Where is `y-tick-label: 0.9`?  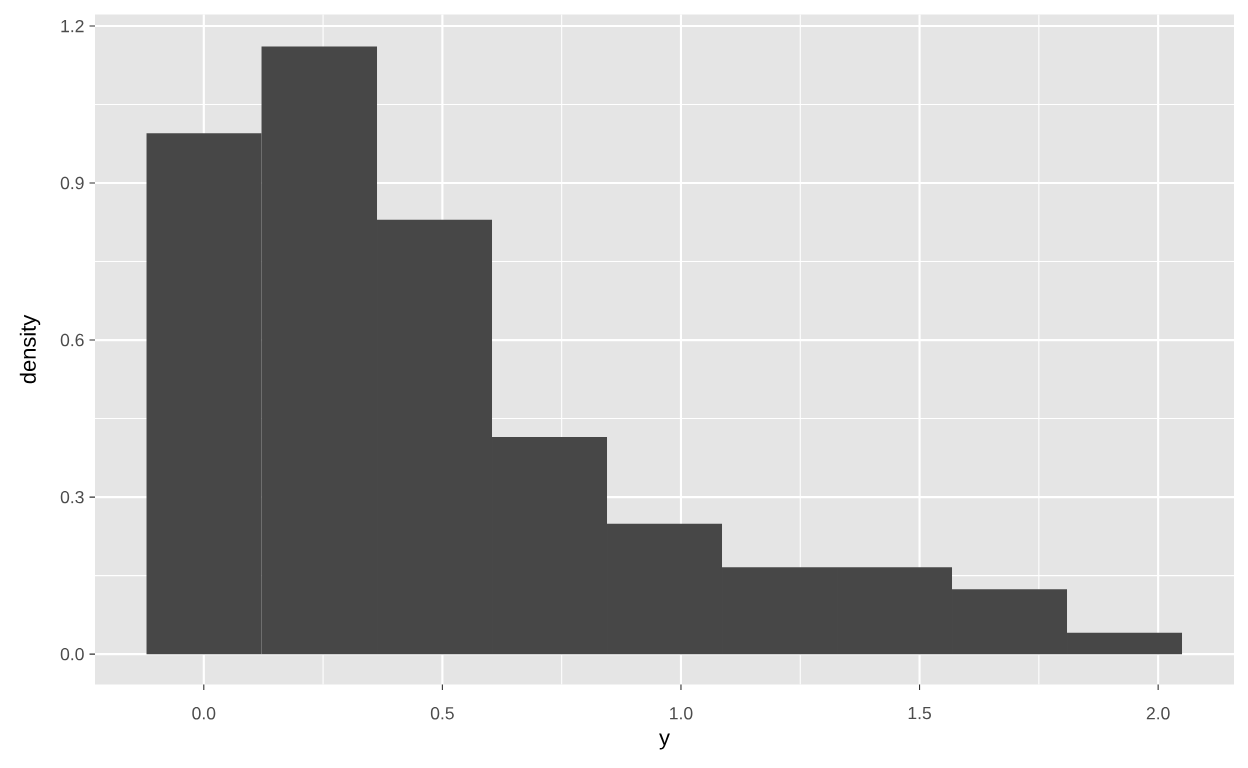
y-tick-label: 0.9 is located at coordinates (72, 183).